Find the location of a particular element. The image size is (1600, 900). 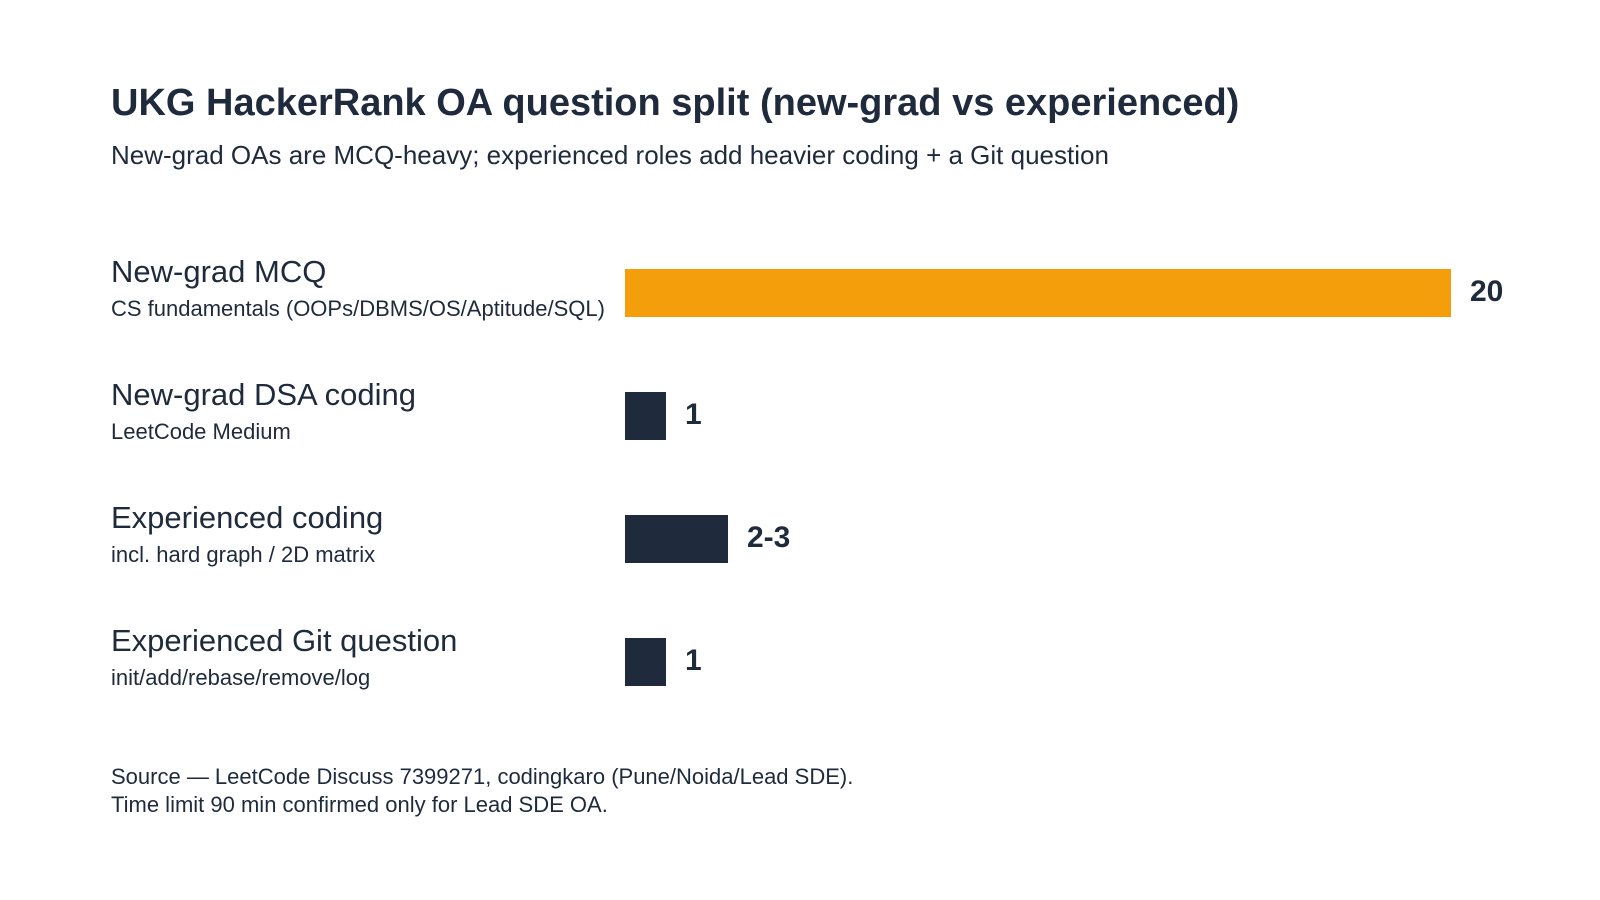

bar-value-label: 20 is located at coordinates (1487, 291).